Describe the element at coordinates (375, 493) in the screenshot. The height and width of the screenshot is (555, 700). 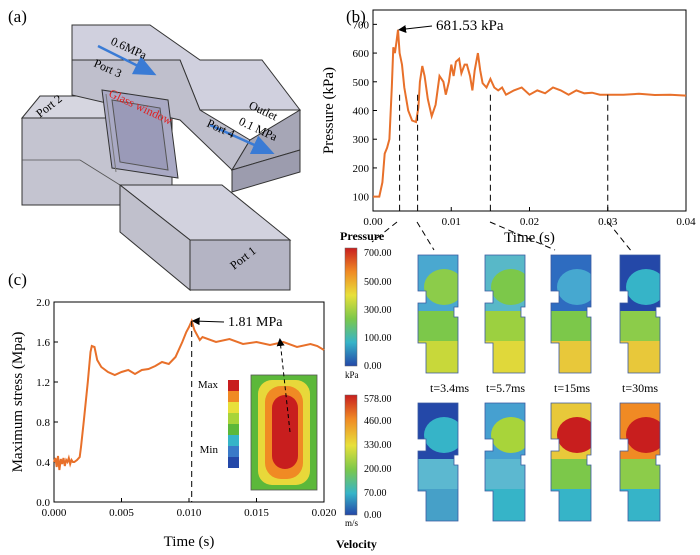
I see `velocity-tick: 70.00` at that location.